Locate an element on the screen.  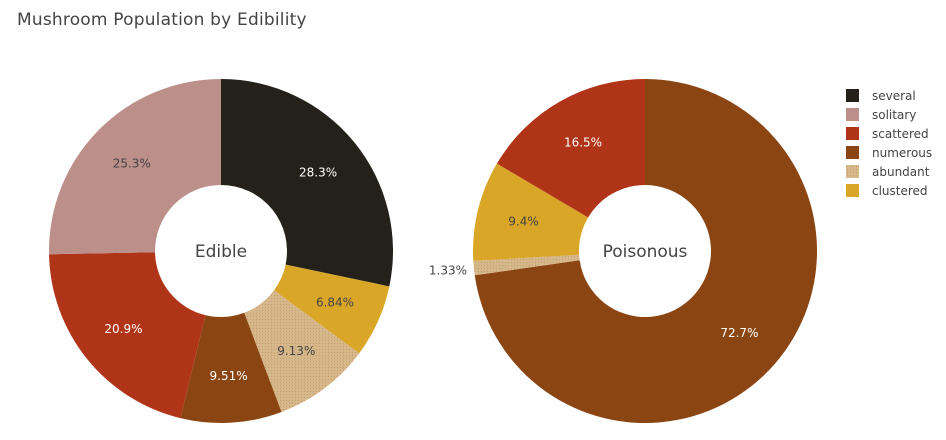
legend-label: solitary is located at coordinates (894, 114).